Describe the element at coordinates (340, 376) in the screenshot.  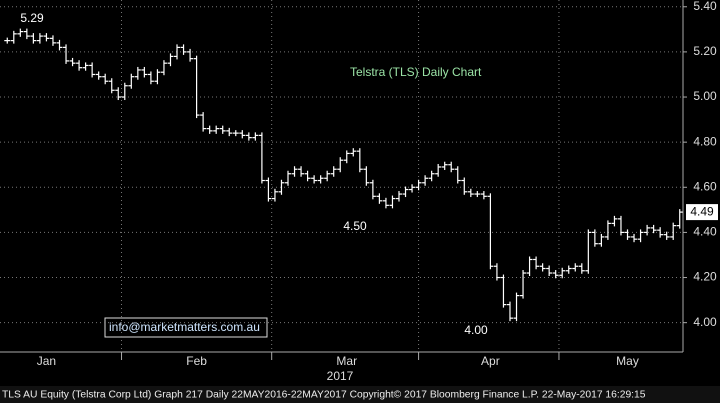
I see `year-label: 2017` at that location.